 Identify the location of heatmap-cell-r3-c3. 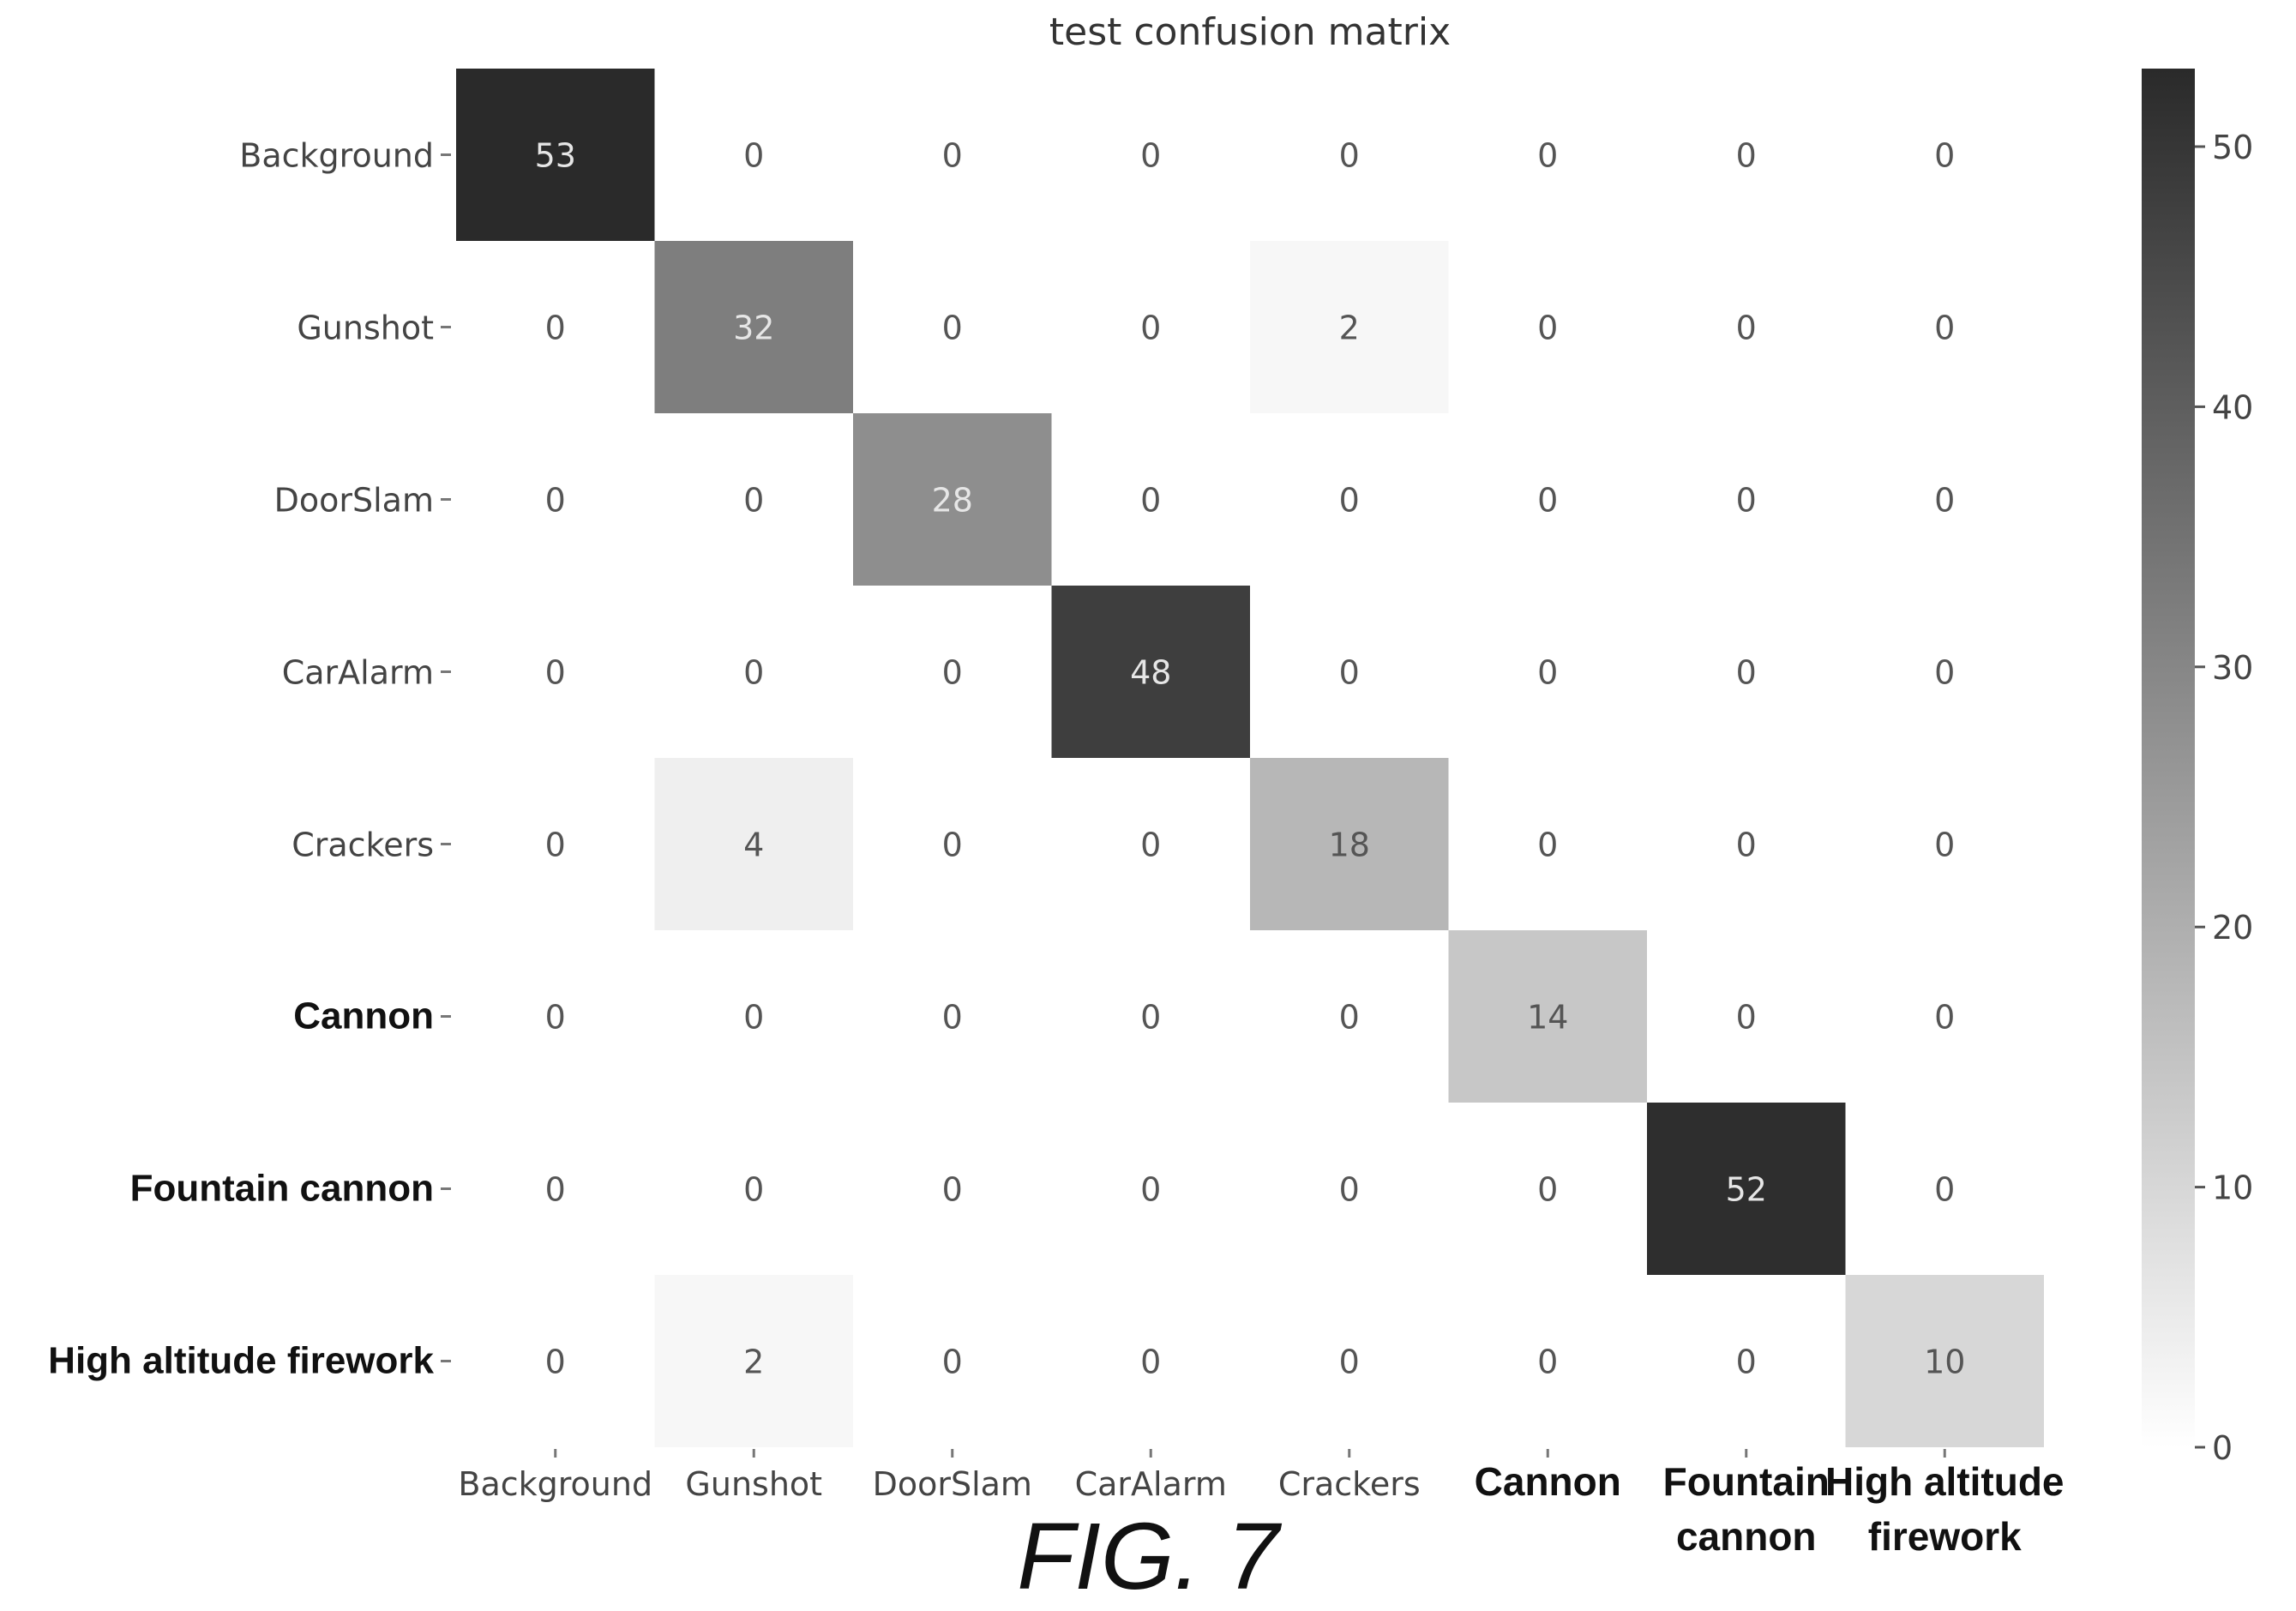
(1151, 672).